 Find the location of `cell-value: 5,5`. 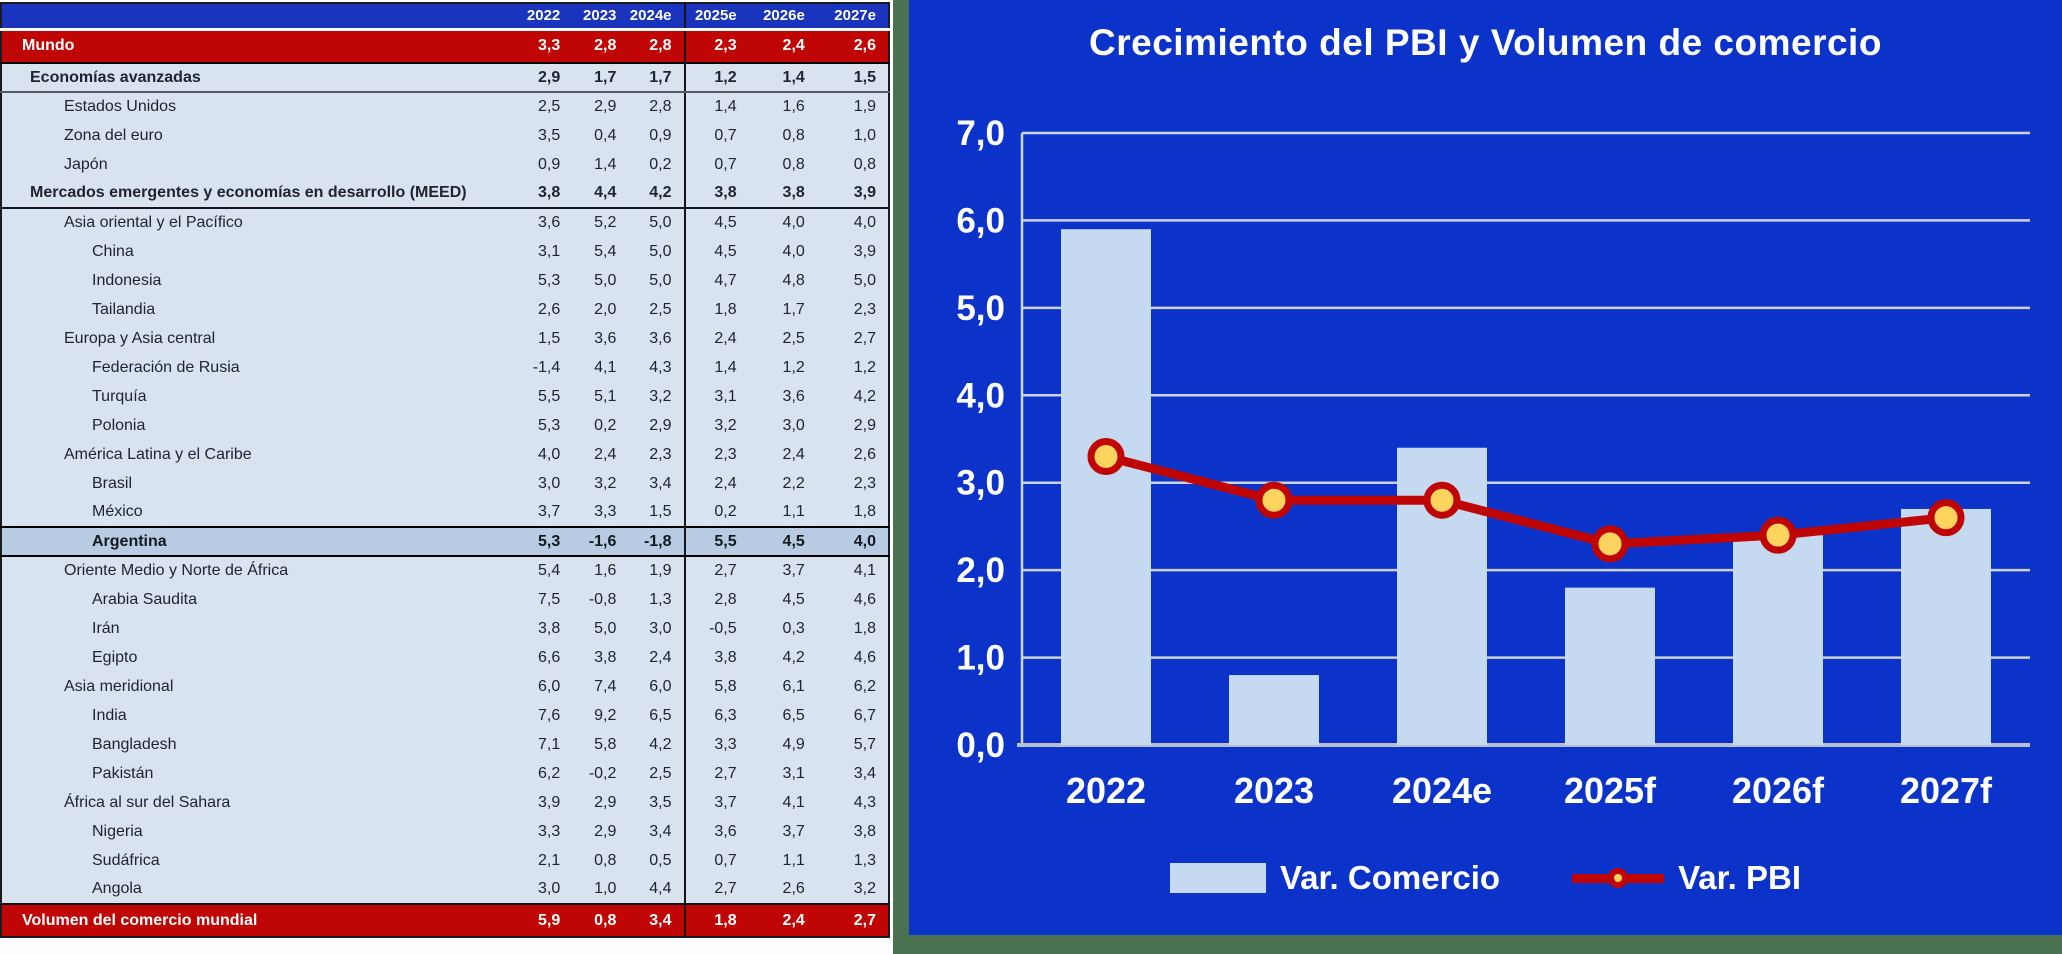

cell-value: 5,5 is located at coordinates (716, 541).